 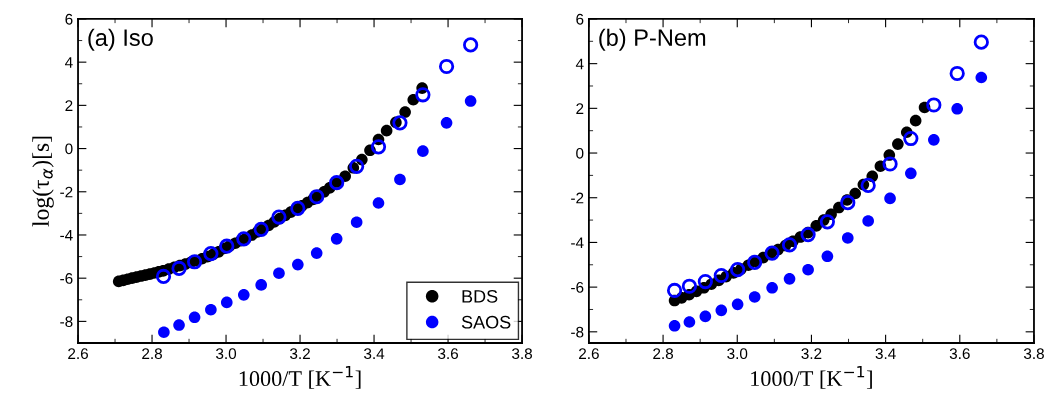 What do you see at coordinates (120, 39) in the screenshot?
I see `chart-title: (a) Iso` at bounding box center [120, 39].